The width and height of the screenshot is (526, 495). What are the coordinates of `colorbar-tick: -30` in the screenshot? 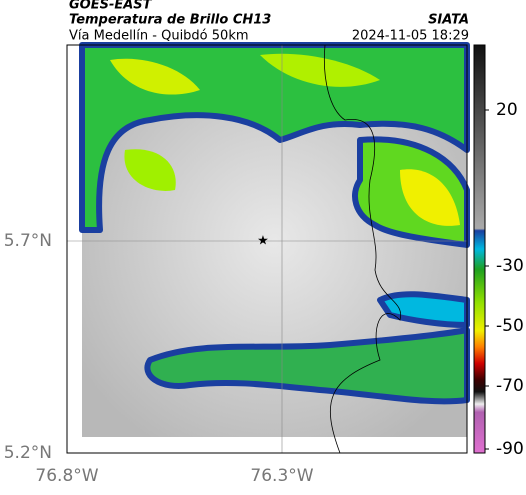 It's located at (510, 266).